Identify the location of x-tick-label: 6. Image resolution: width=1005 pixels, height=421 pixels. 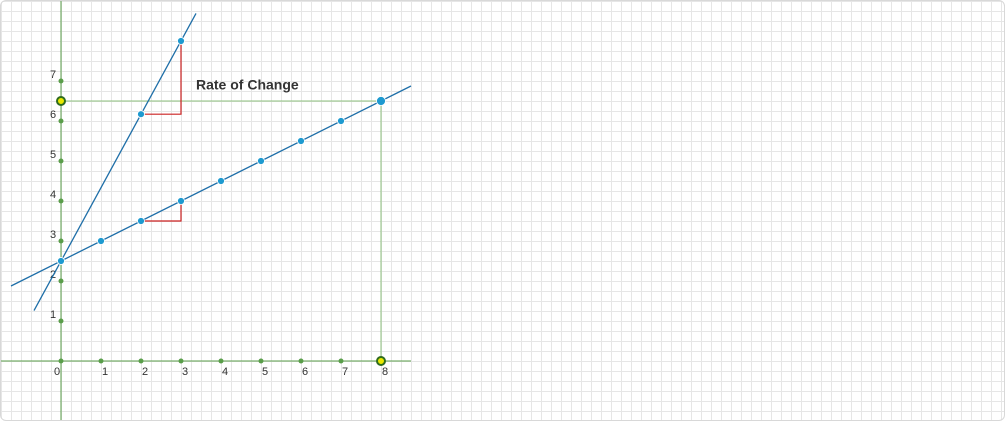
(305, 372).